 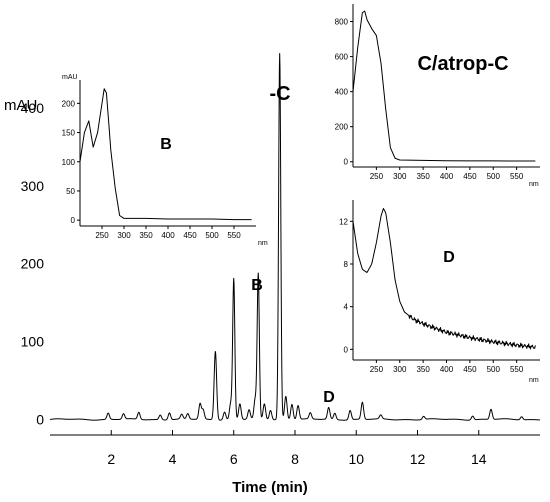 I want to click on main-y-axis-label: mAU, so click(x=20, y=105).